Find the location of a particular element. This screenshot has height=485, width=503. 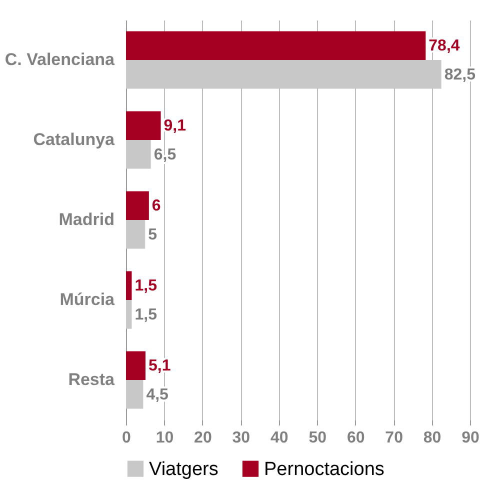

data-label: 78,4 is located at coordinates (444, 46).